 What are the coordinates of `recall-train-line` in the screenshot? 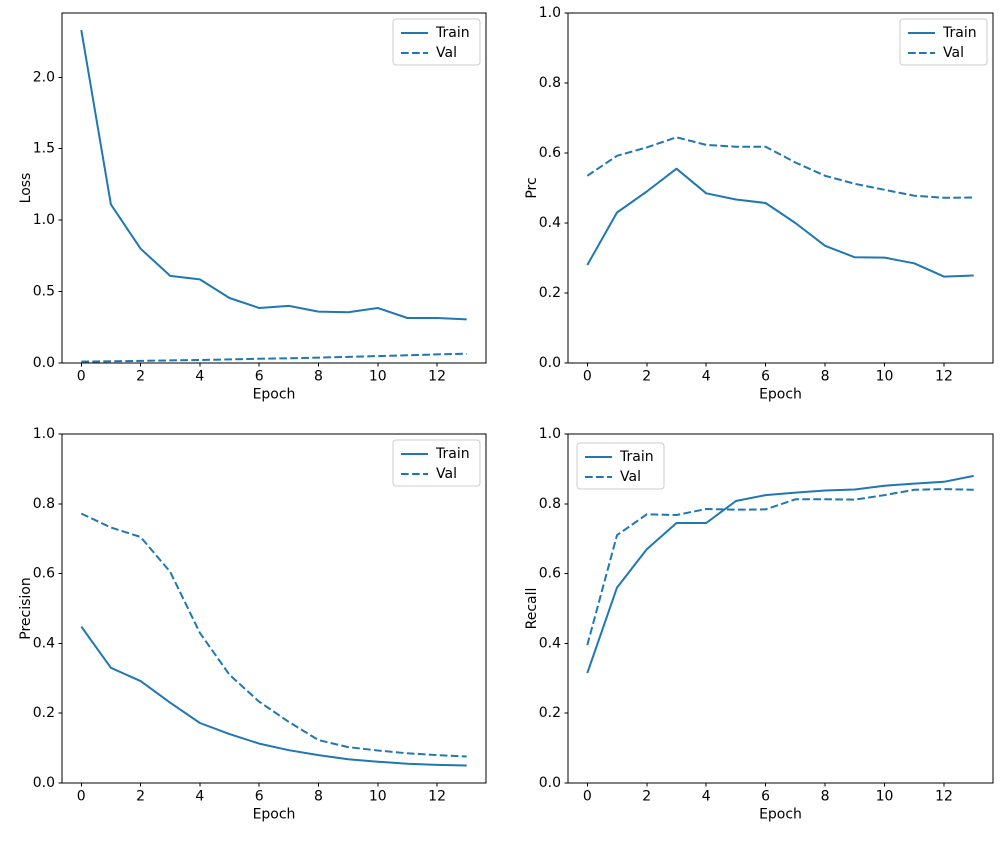 It's located at (780, 574).